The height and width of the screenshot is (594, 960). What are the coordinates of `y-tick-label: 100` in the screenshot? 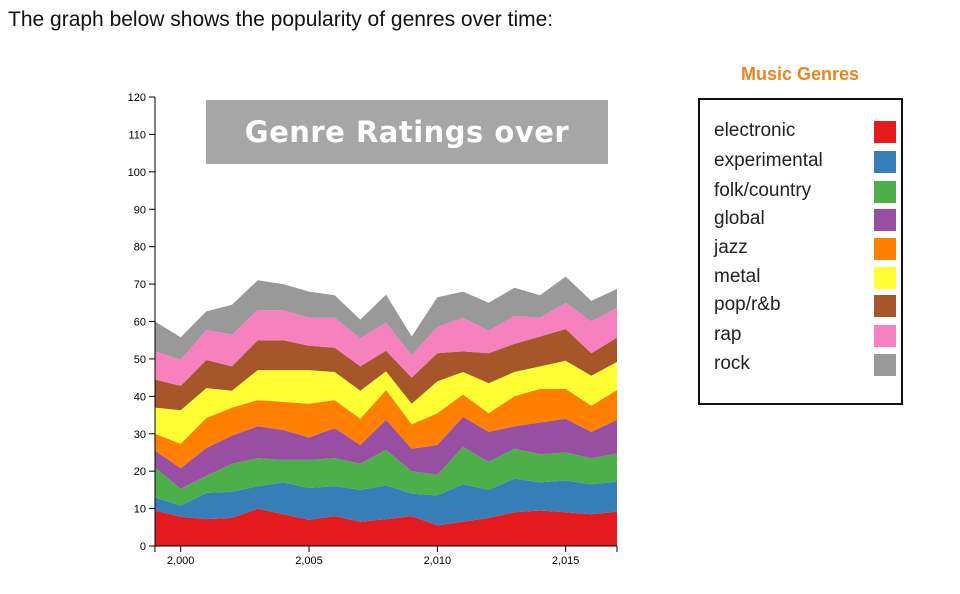 It's located at (137, 173).